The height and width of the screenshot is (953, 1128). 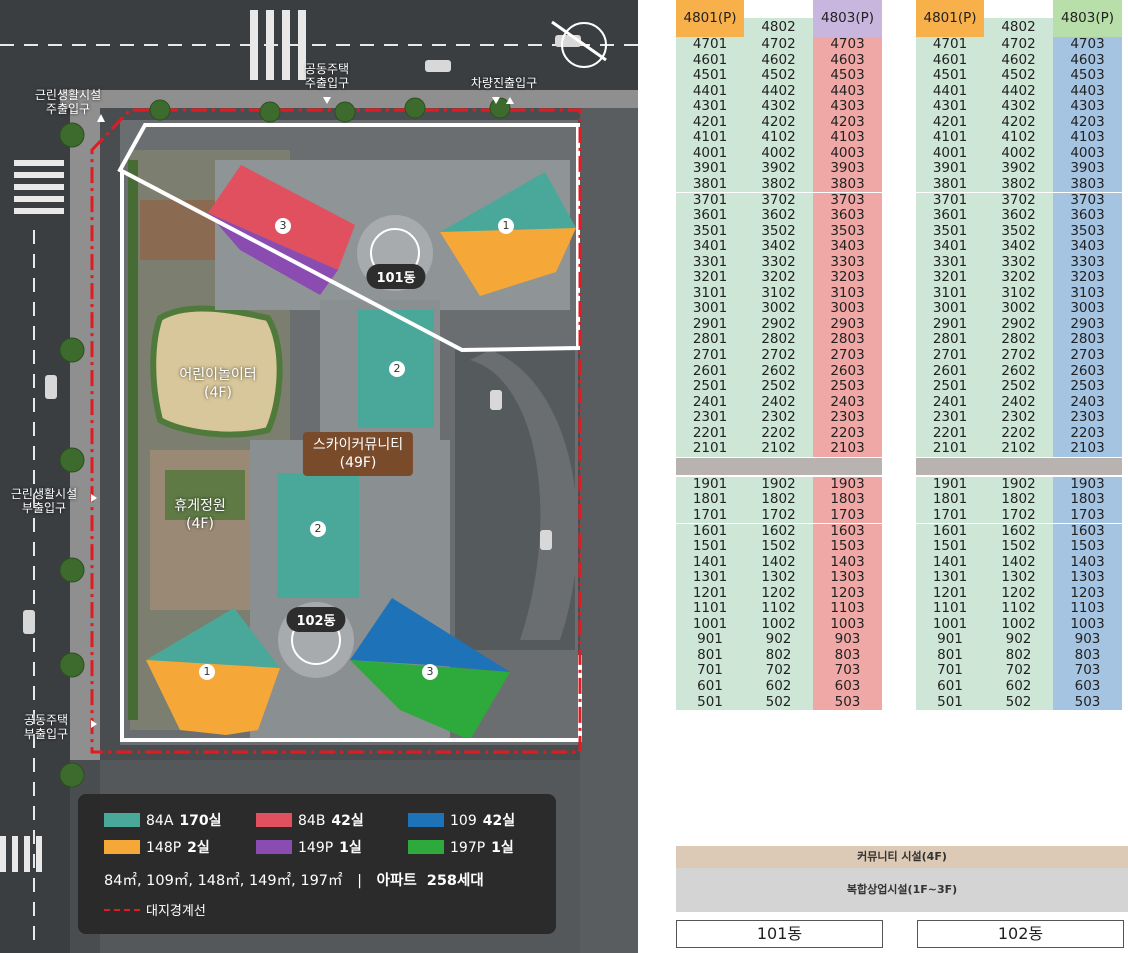 What do you see at coordinates (1087, 107) in the screenshot?
I see `unit-cell: 4303` at bounding box center [1087, 107].